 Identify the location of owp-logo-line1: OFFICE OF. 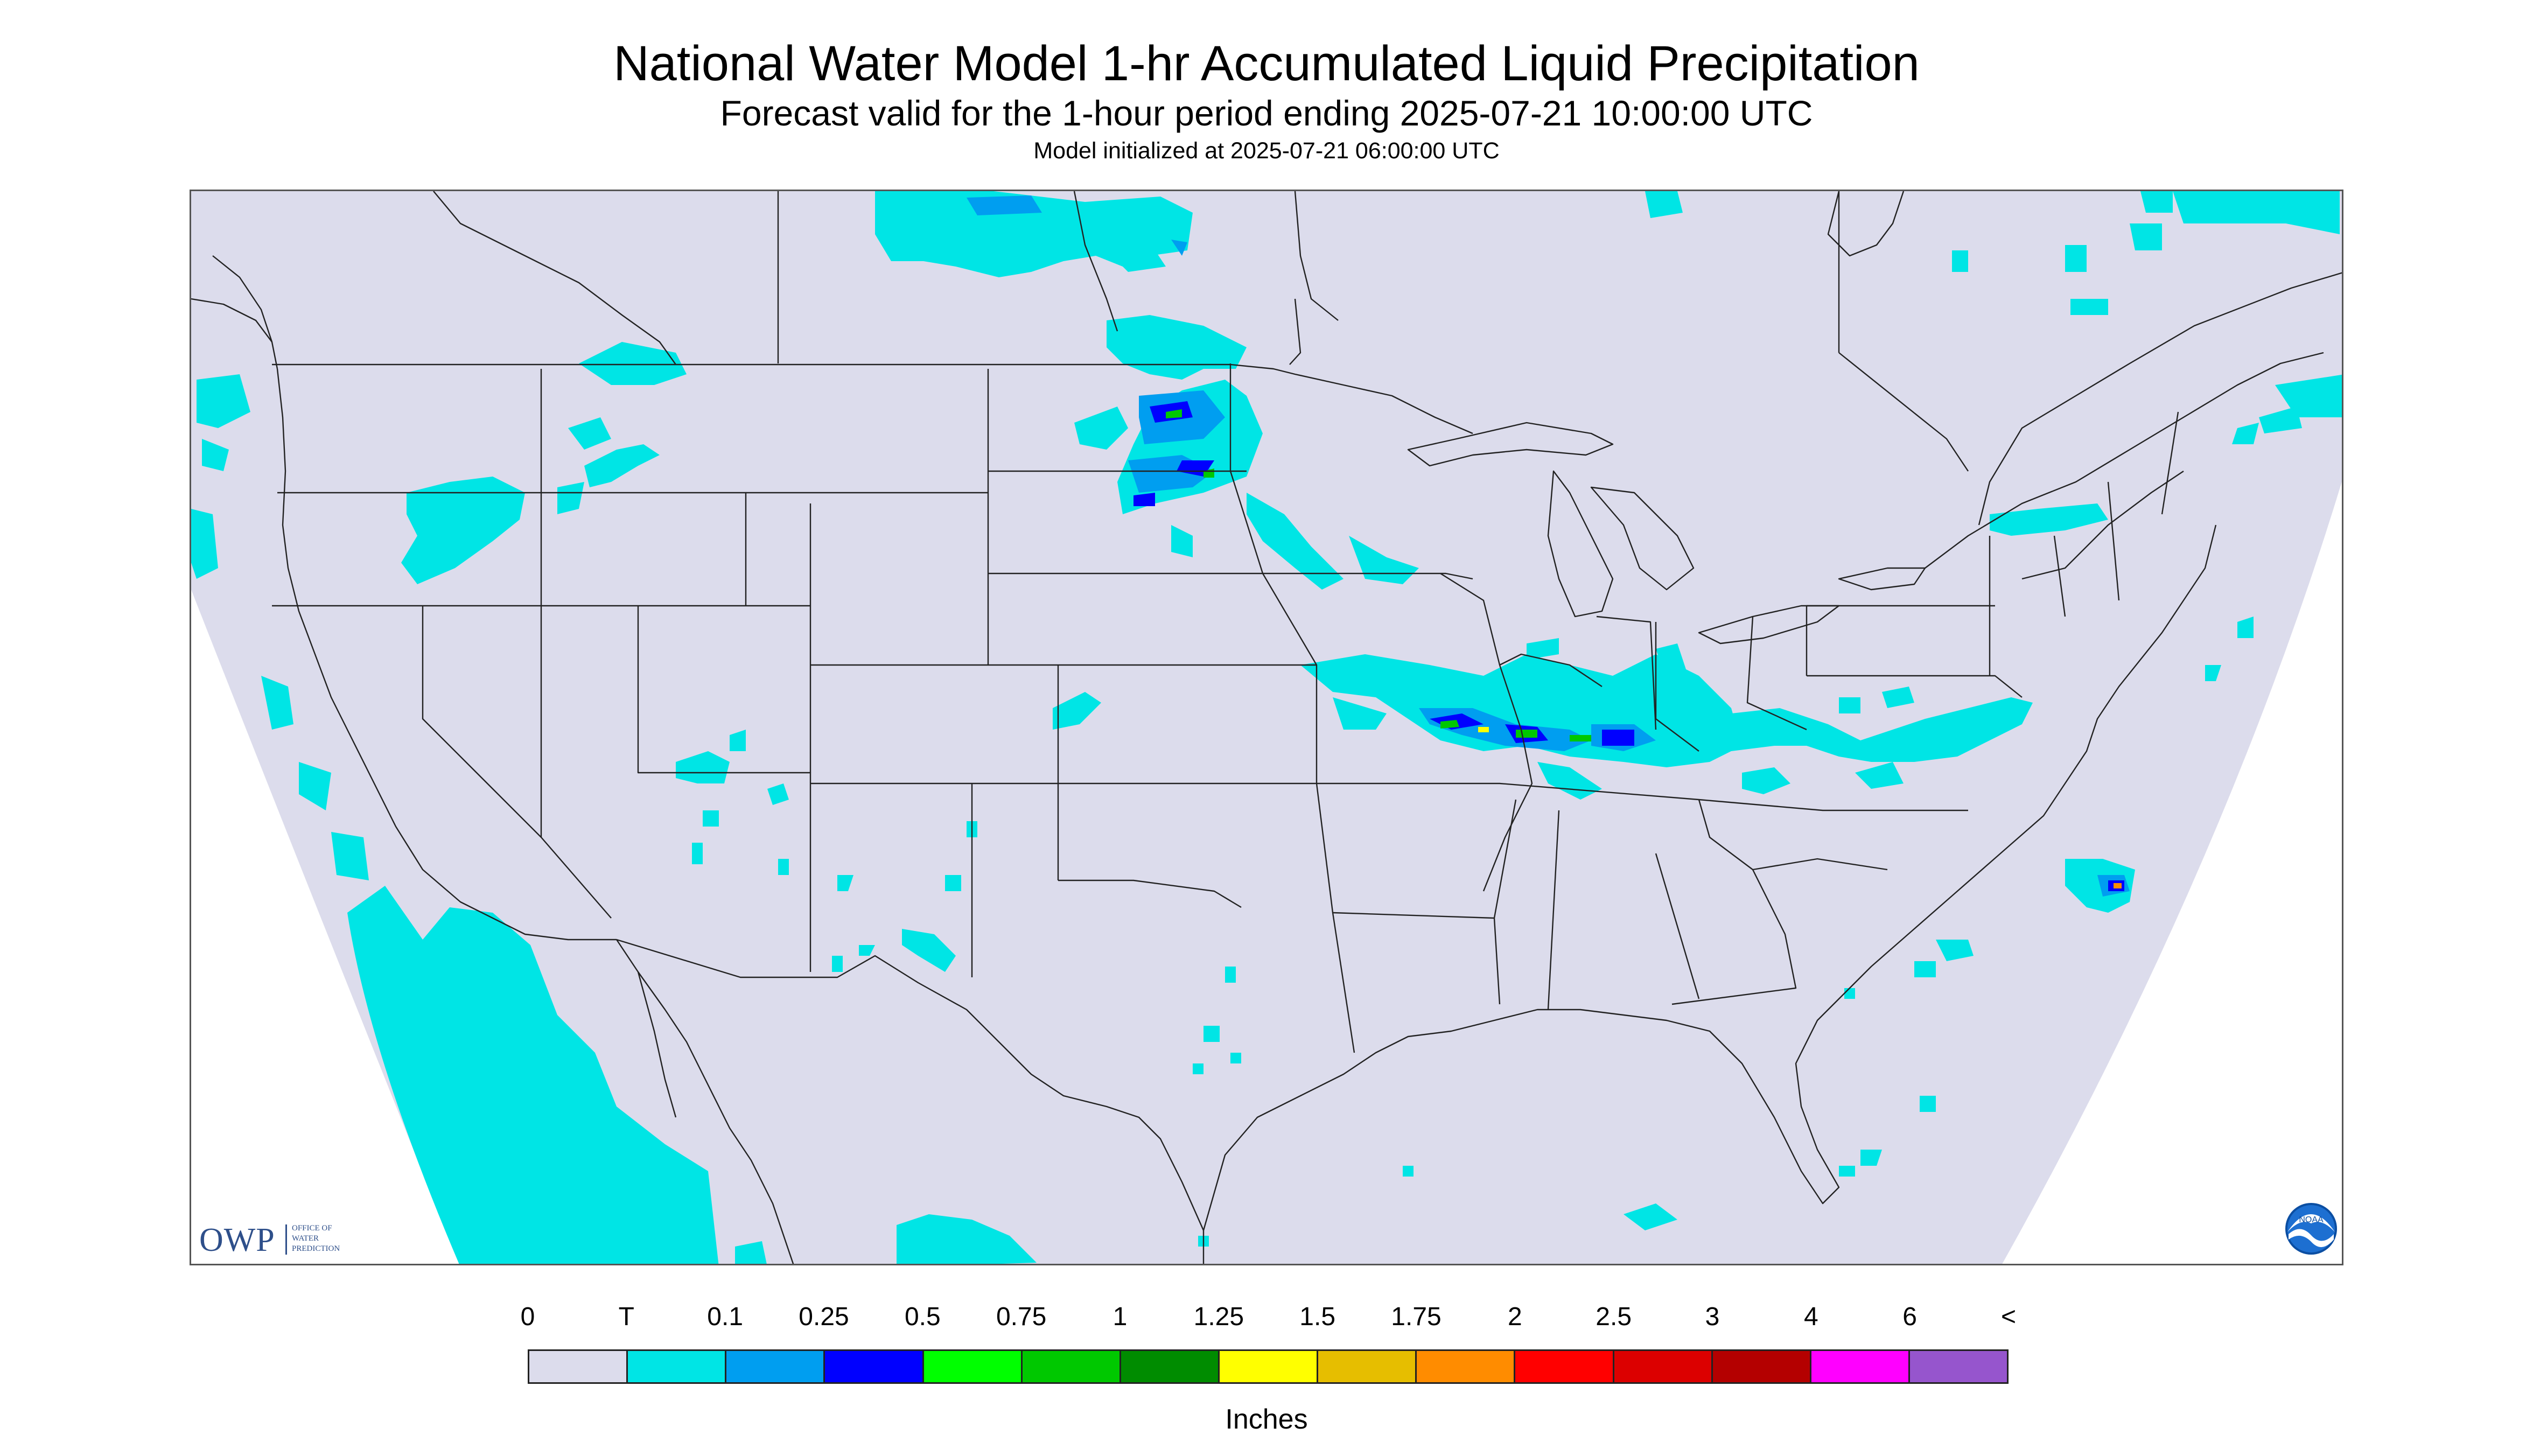
(312, 1228).